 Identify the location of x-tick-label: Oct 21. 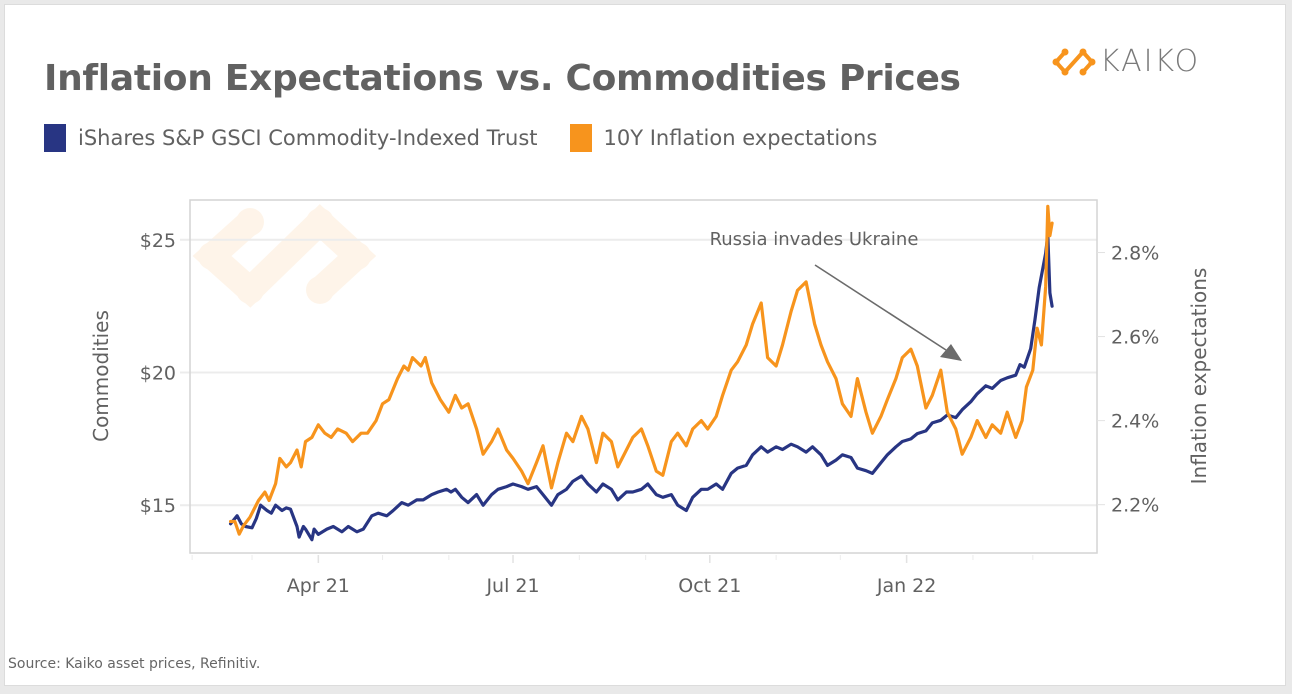
(709, 586).